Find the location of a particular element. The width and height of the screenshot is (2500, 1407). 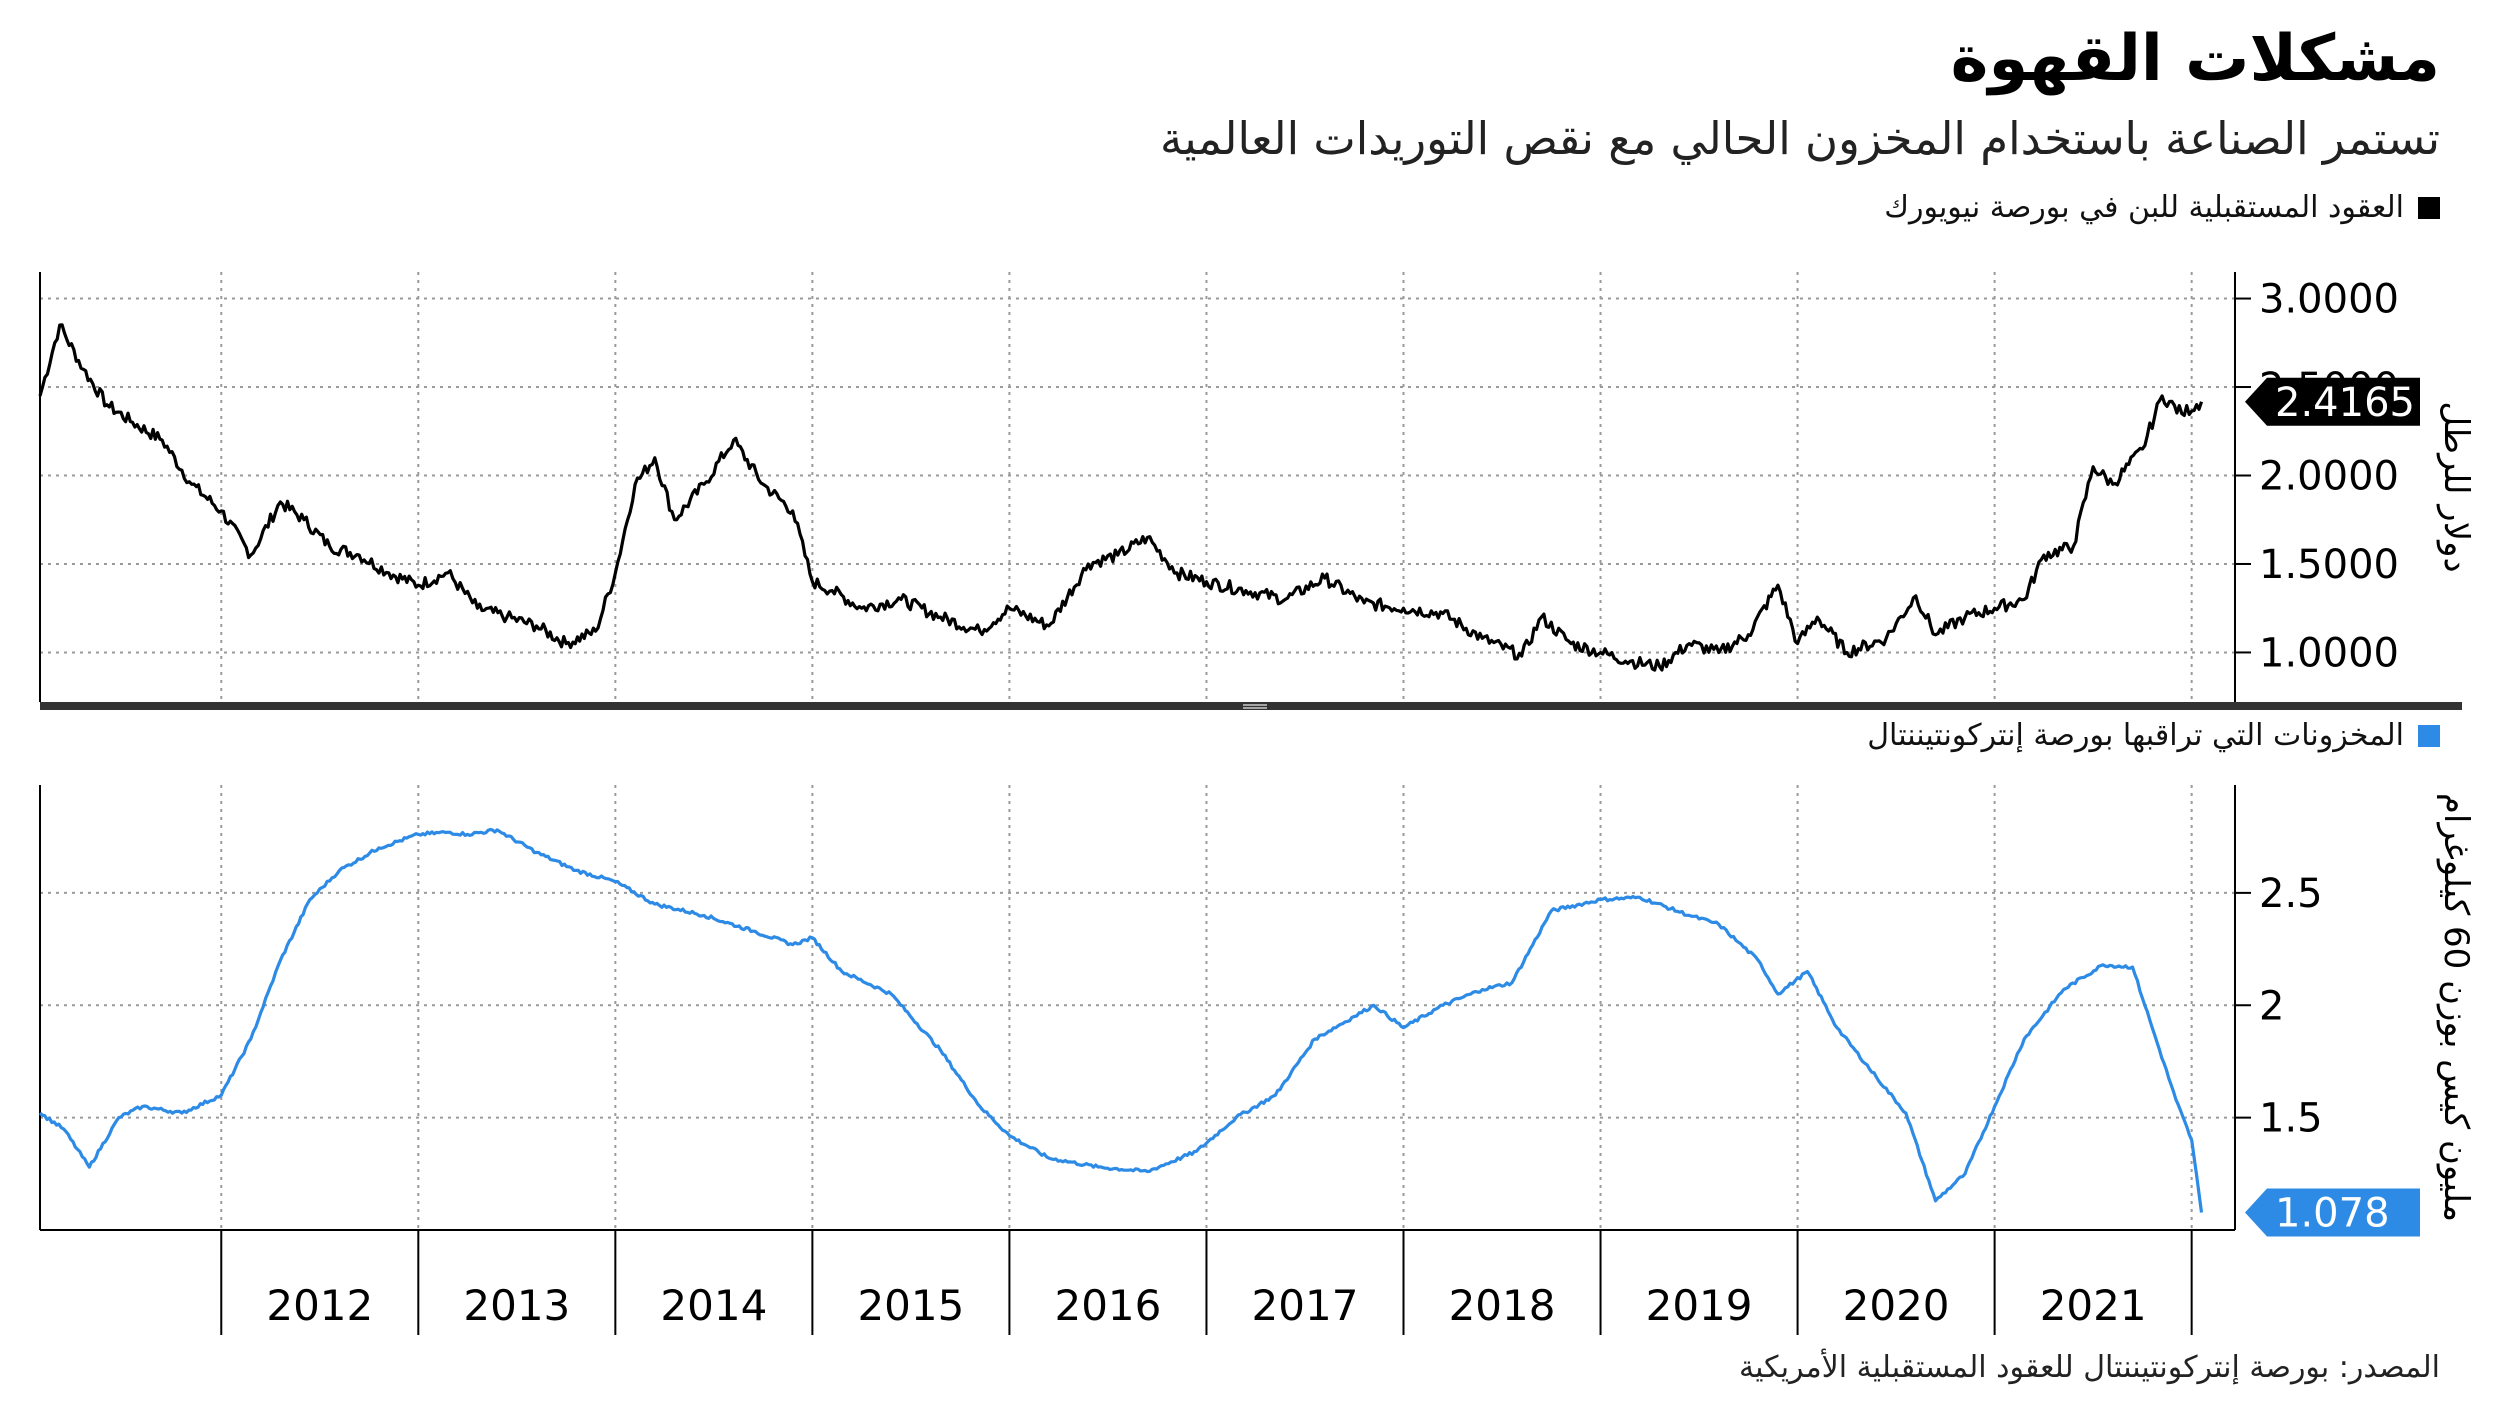

last-value-label: 1.078 is located at coordinates (2332, 1213).